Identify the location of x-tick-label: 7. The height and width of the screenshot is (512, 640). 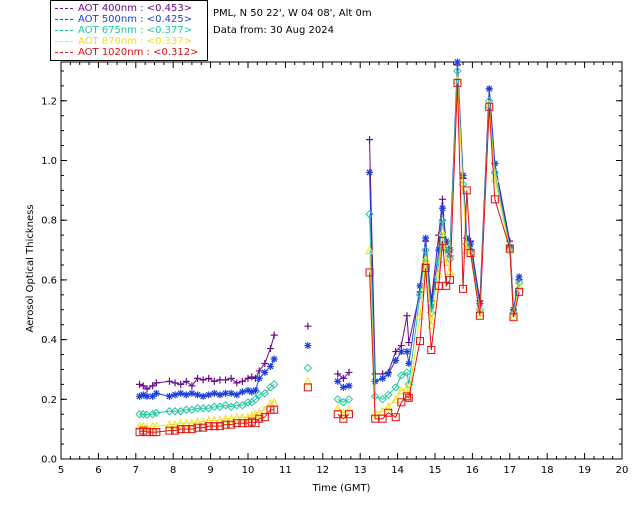
(136, 470).